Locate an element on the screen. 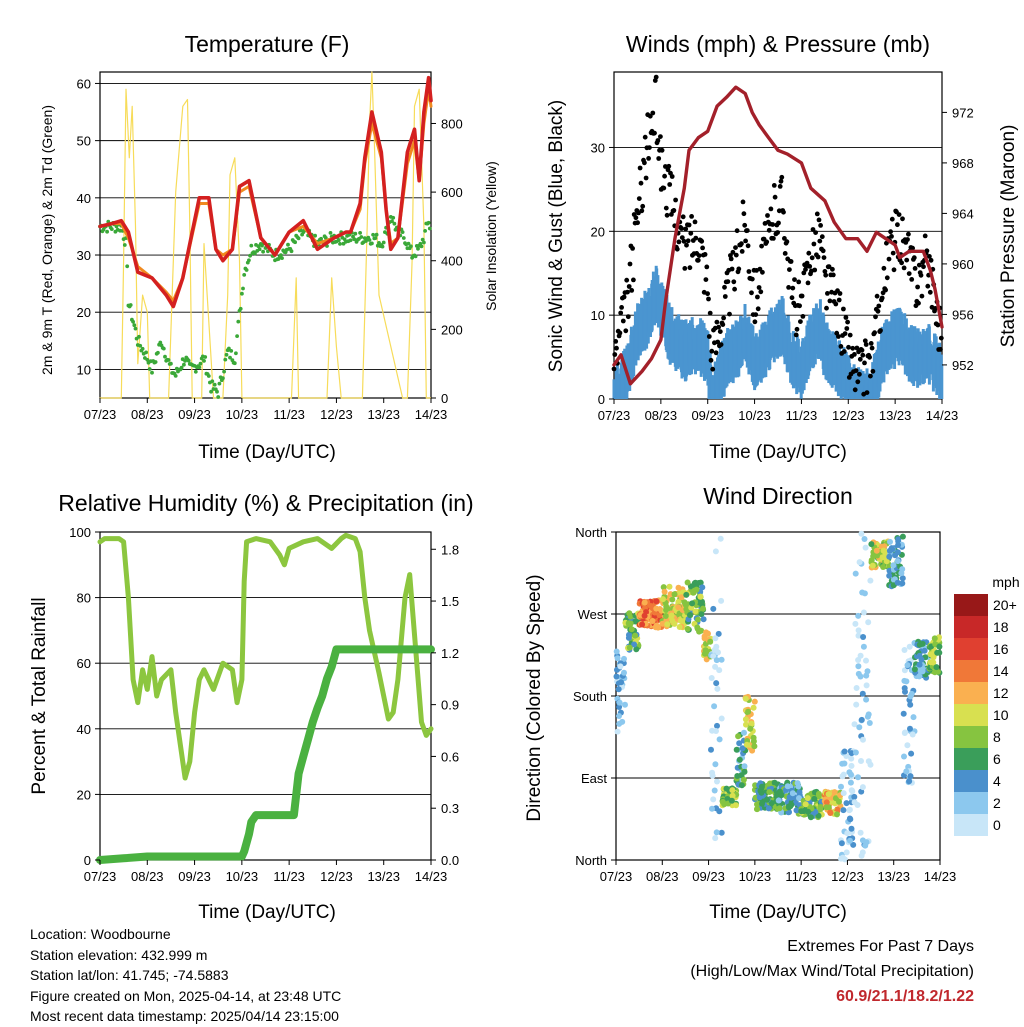 The image size is (1024, 1027). humidity-series is located at coordinates (265, 698).